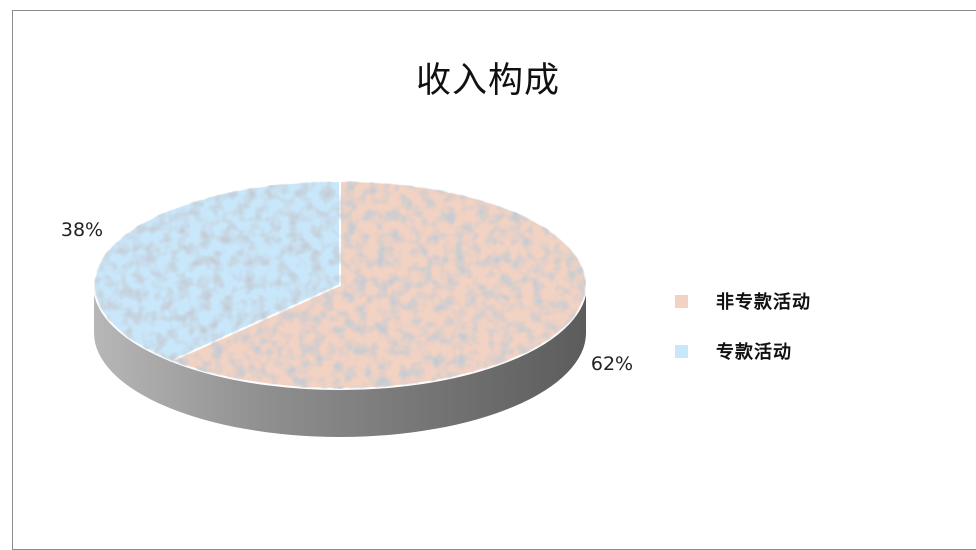 Image resolution: width=976 pixels, height=550 pixels. I want to click on legend-item-earmarked: 专款活动, so click(743, 351).